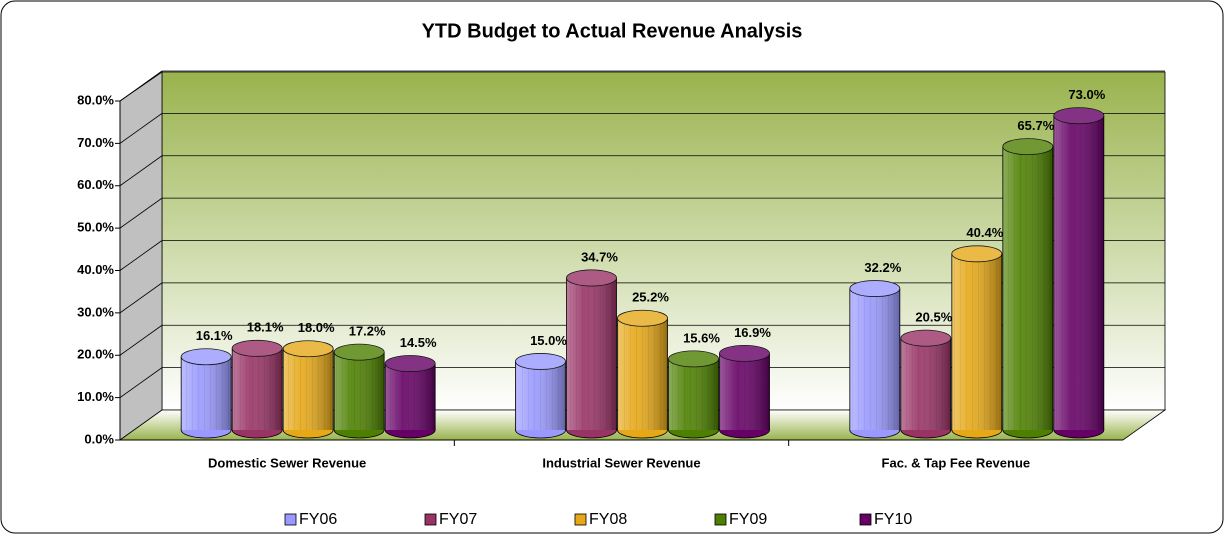 The width and height of the screenshot is (1225, 535). What do you see at coordinates (701, 337) in the screenshot?
I see `value-label: 15.6%` at bounding box center [701, 337].